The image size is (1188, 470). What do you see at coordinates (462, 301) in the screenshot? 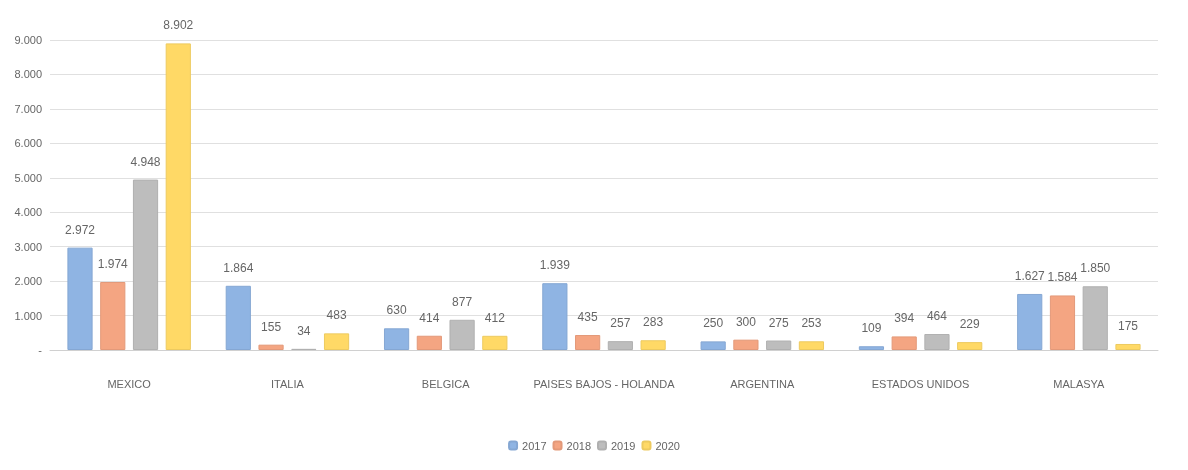
I see `data-label: 877` at bounding box center [462, 301].